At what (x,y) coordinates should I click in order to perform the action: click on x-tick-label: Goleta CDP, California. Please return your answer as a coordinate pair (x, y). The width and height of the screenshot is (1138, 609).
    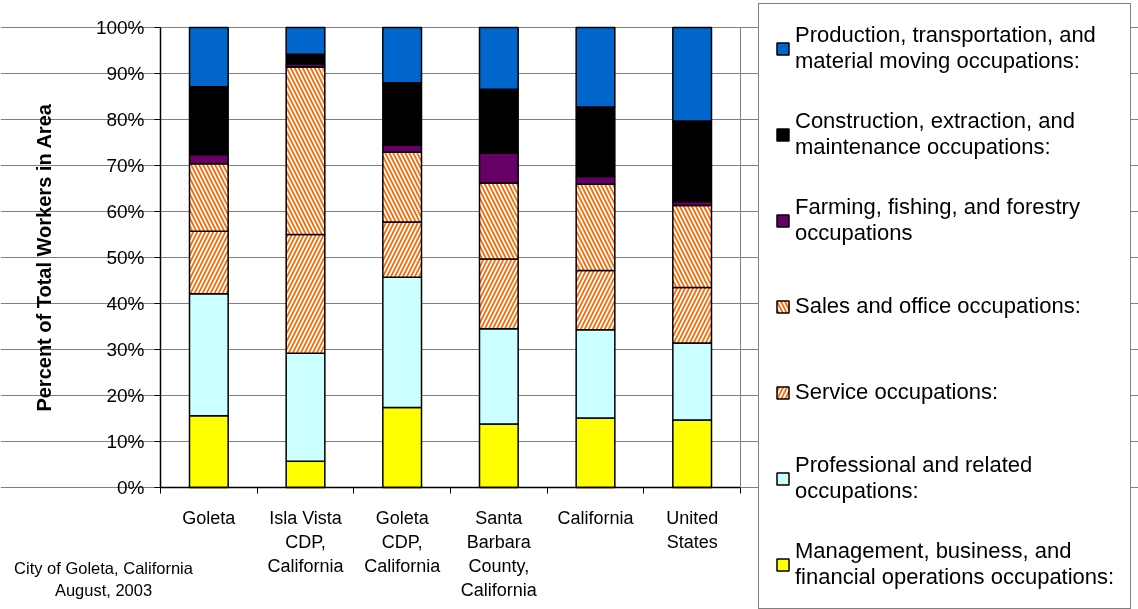
    Looking at the image, I should click on (403, 541).